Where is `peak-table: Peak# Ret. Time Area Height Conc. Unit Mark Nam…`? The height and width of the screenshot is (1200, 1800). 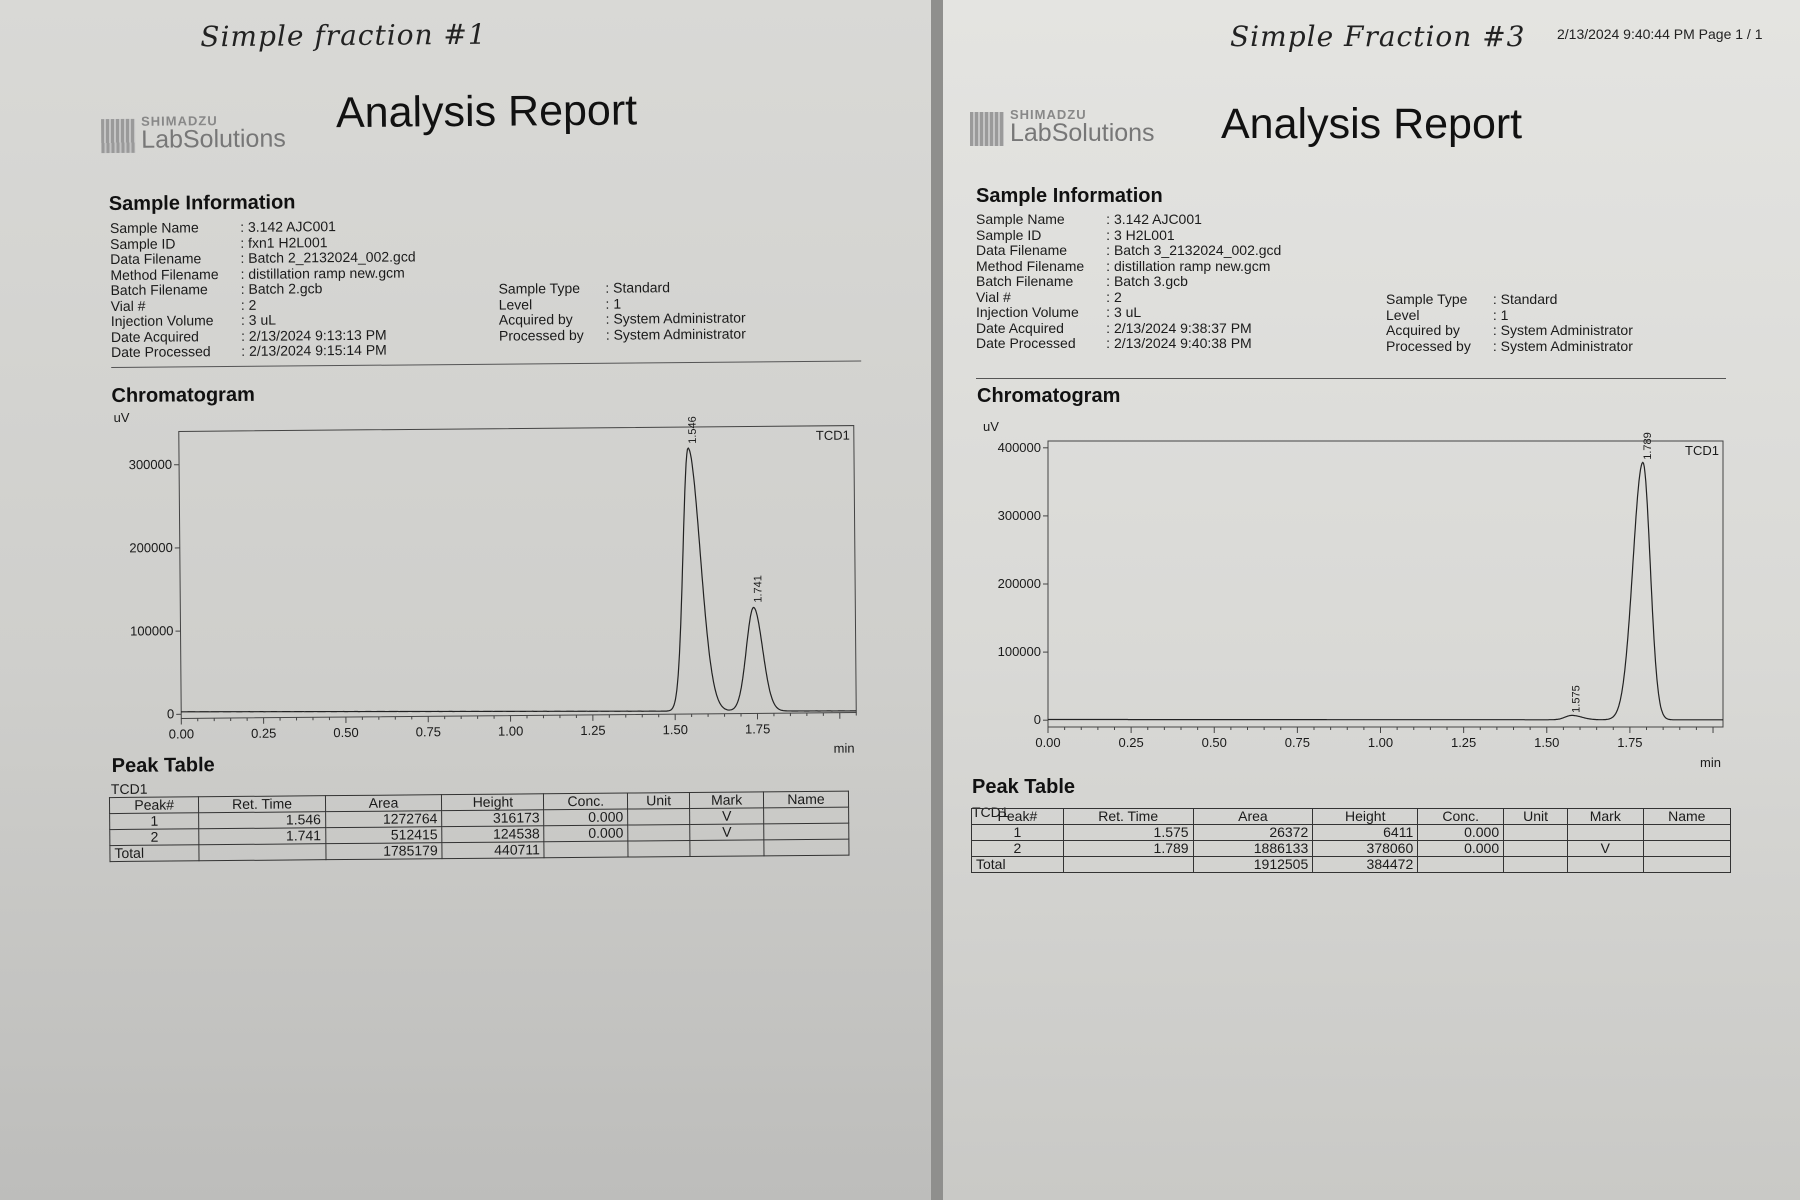 peak-table: Peak# Ret. Time Area Height Conc. Unit Mark Nam… is located at coordinates (1351, 840).